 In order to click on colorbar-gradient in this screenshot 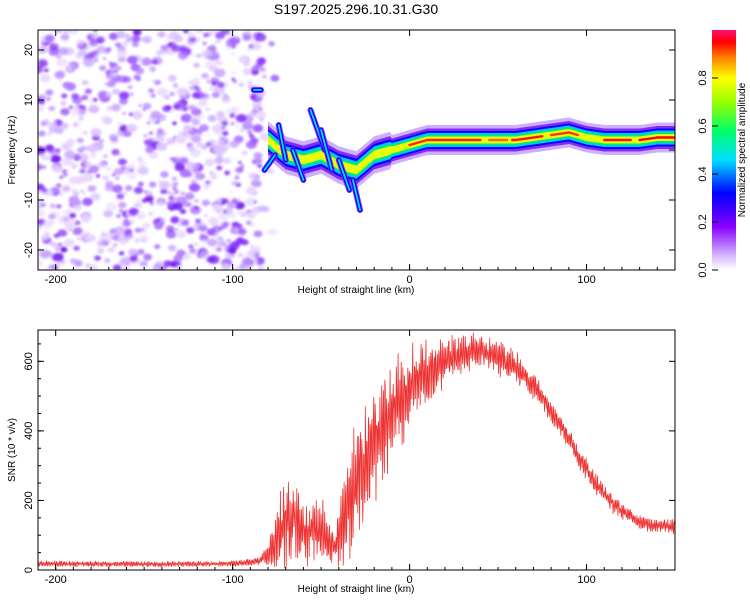, I will do `click(724, 150)`.